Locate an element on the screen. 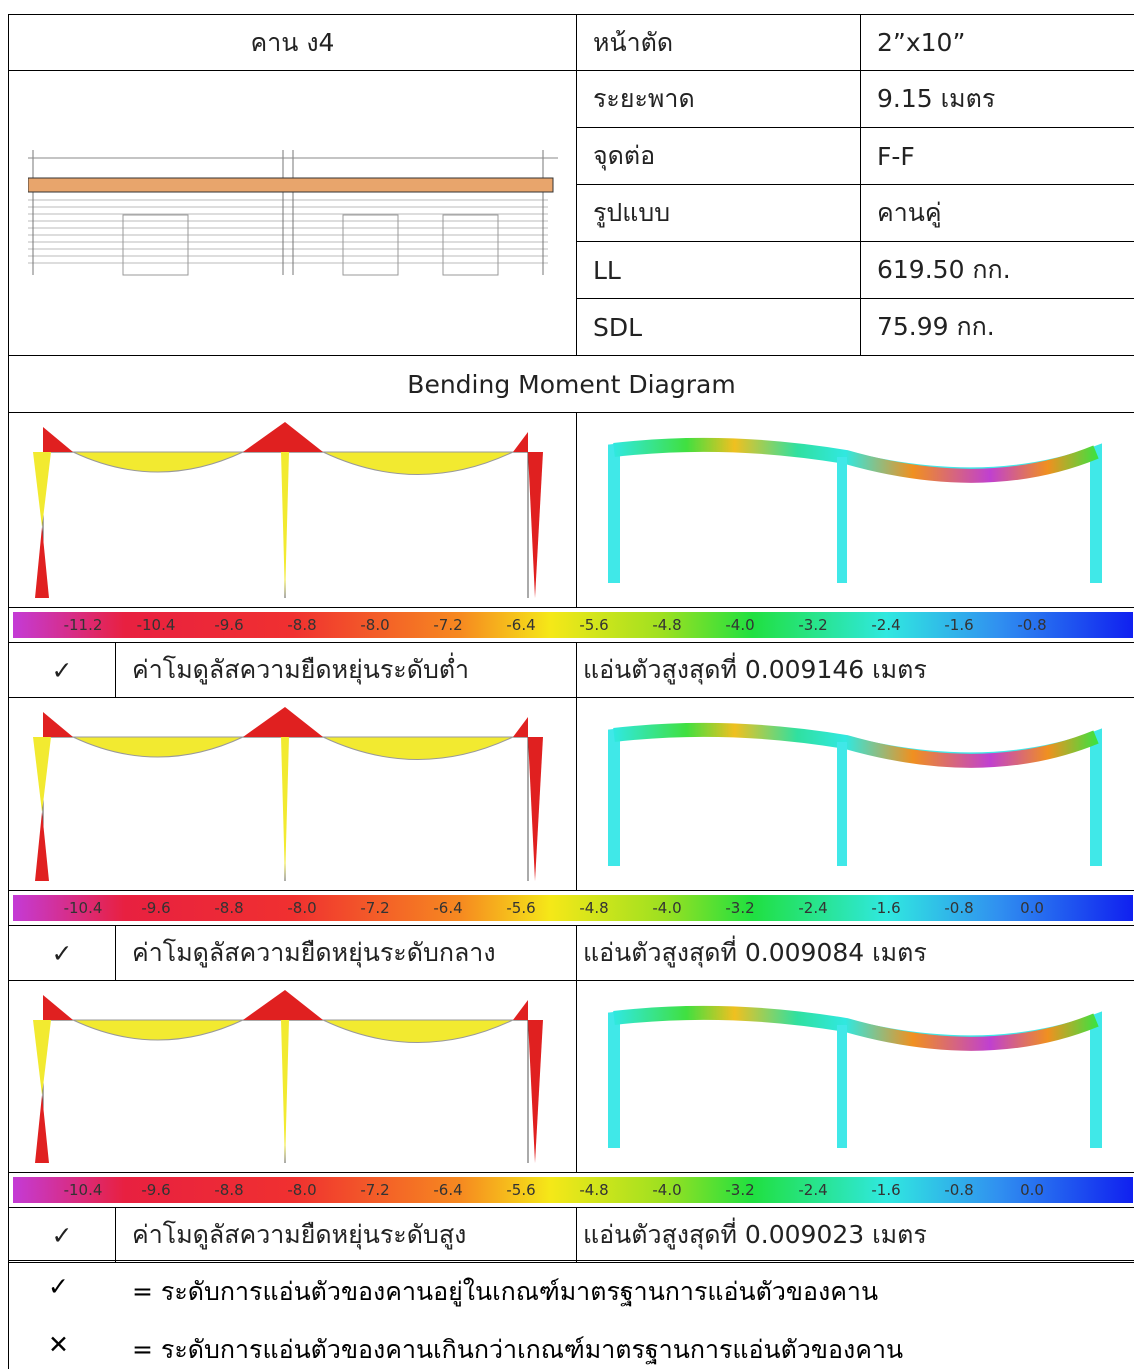 The width and height of the screenshot is (1134, 1369). colorbar-label: -8.0 is located at coordinates (301, 1191).